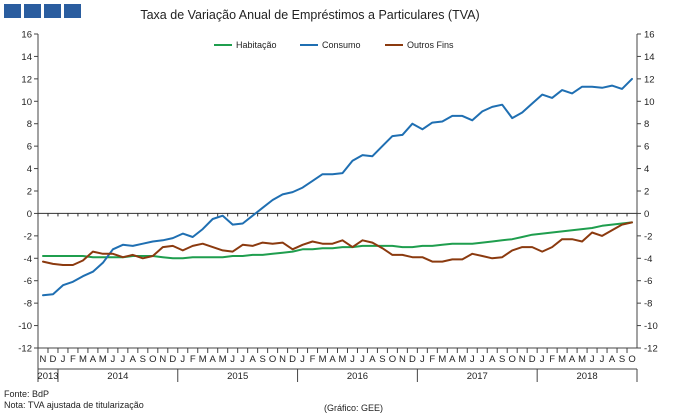 This screenshot has width=680, height=418. I want to click on y-tick-label-left: -12, so click(25, 349).